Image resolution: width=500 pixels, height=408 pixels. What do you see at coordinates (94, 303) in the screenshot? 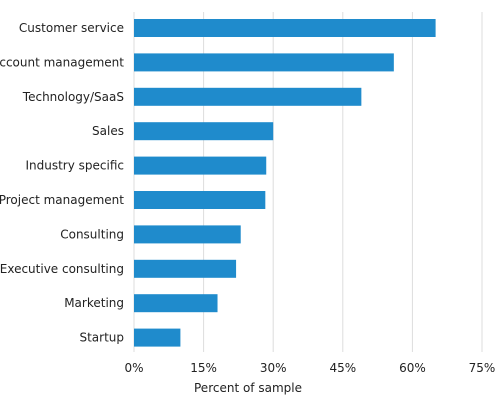
I see `category-label: Marketing` at bounding box center [94, 303].